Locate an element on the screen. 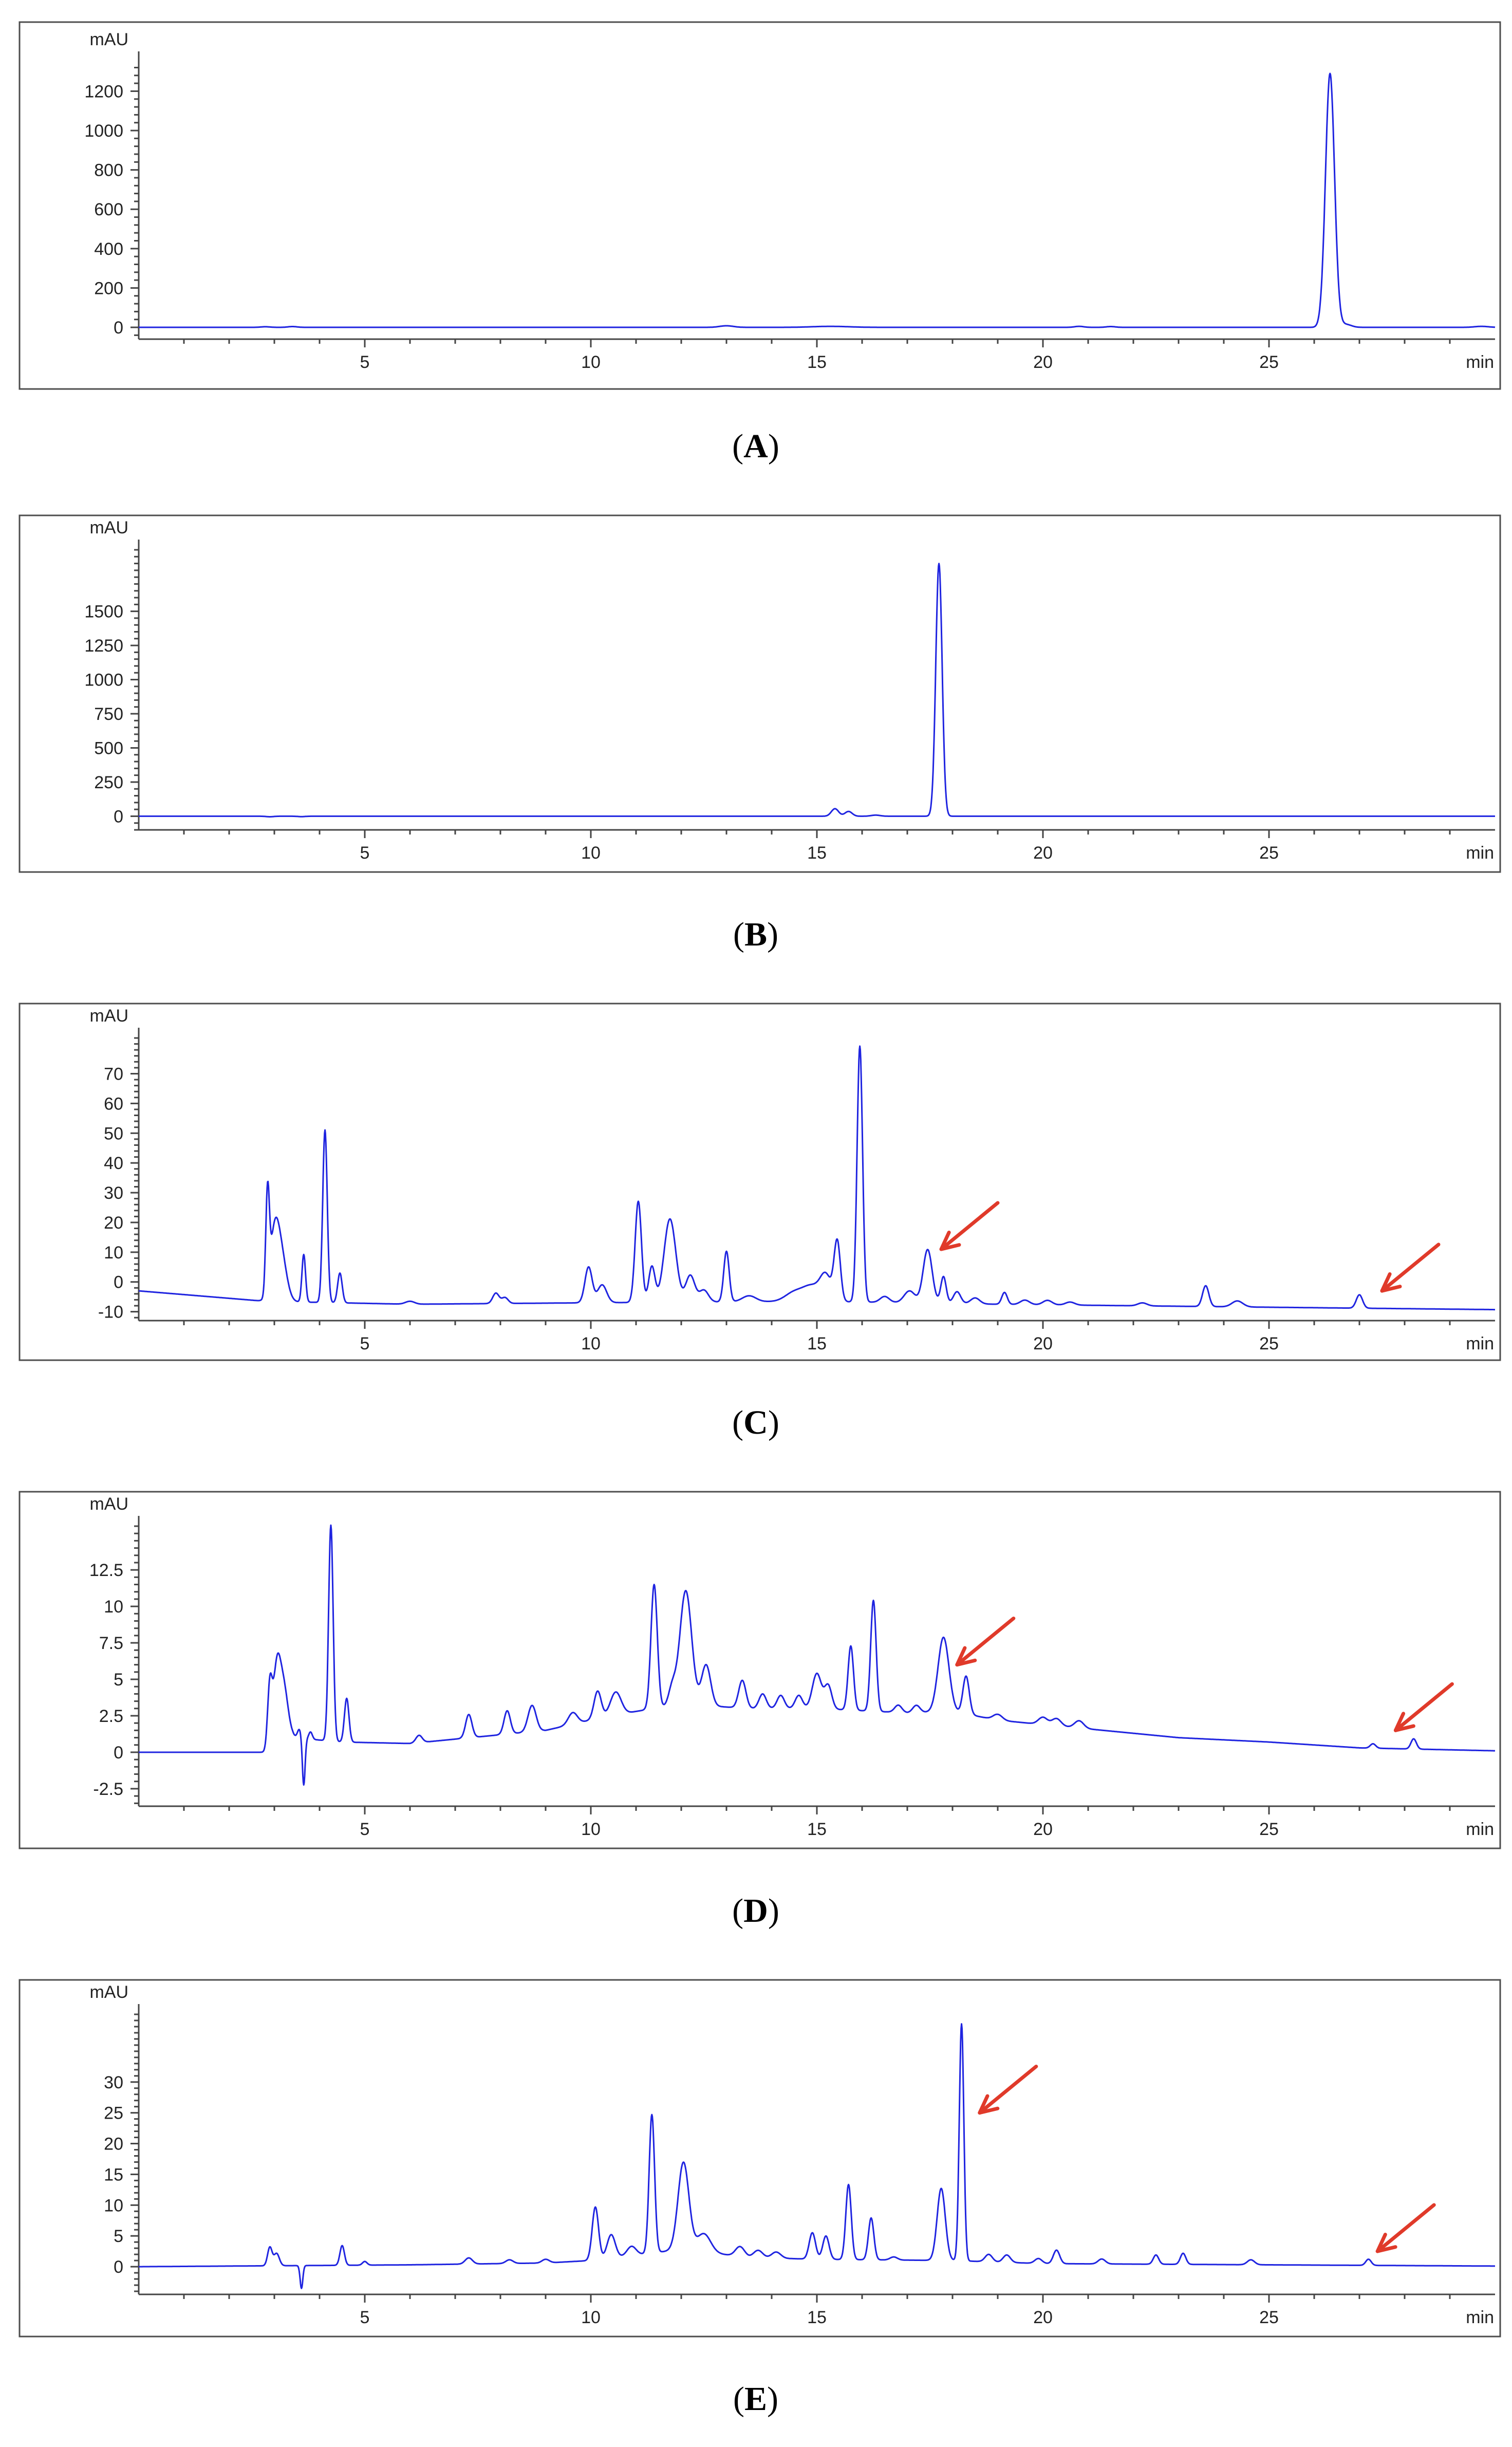  panel-caption: (B) is located at coordinates (756, 934).